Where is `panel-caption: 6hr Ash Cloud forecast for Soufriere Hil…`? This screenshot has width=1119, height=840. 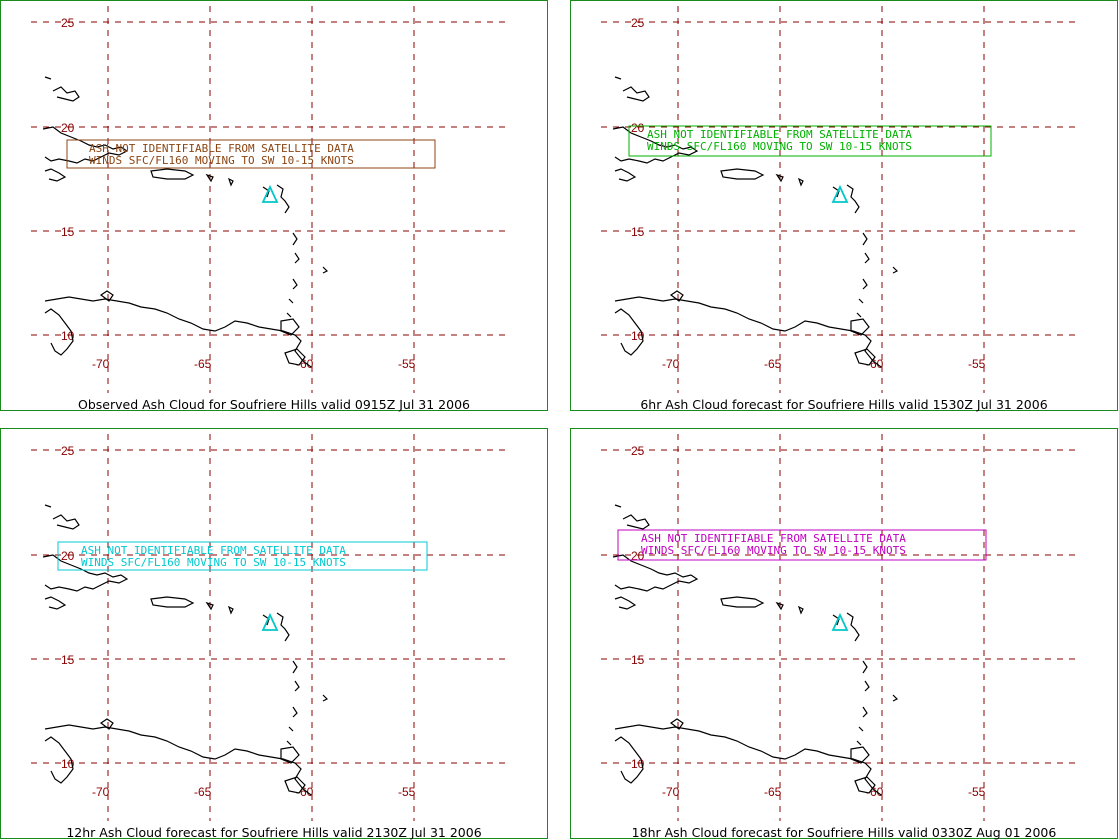 panel-caption: 6hr Ash Cloud forecast for Soufriere Hil… is located at coordinates (844, 404).